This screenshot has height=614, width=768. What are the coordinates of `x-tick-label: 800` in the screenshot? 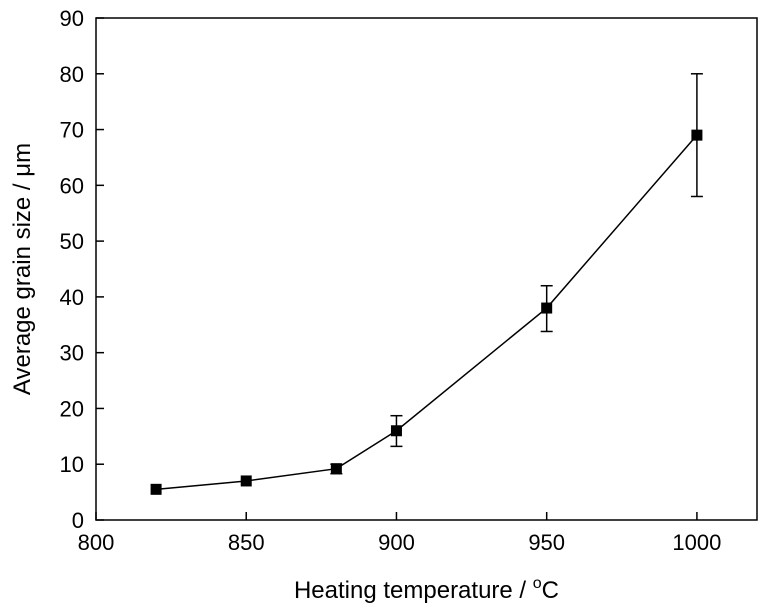 It's located at (96, 542).